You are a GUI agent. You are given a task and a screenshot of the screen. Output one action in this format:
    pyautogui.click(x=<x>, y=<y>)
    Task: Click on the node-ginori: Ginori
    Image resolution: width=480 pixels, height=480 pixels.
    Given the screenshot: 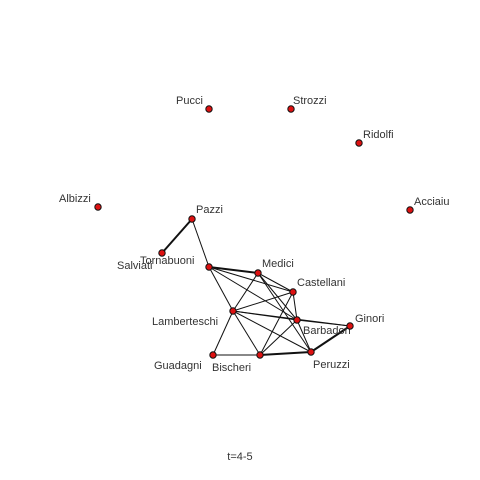 What is the action you would take?
    pyautogui.click(x=365, y=321)
    